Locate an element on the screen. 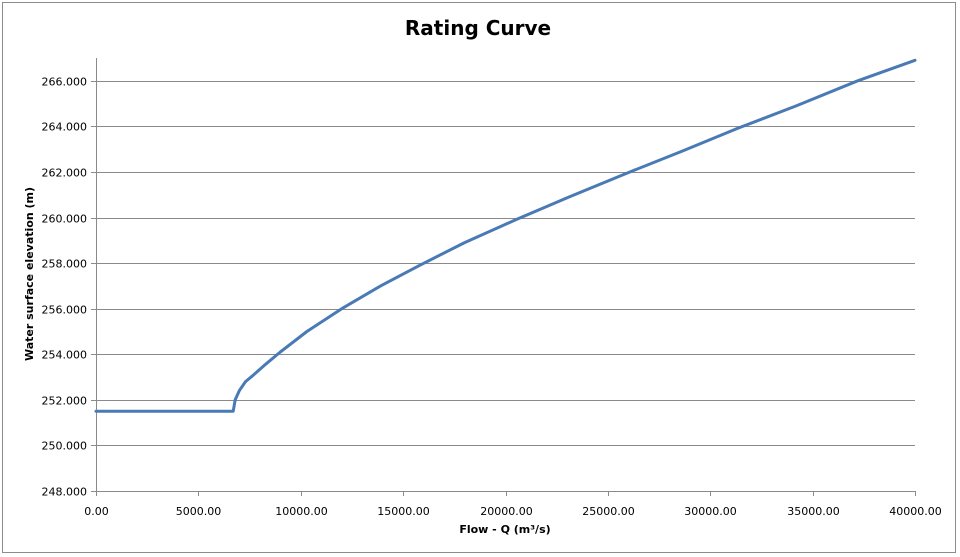 Image resolution: width=960 pixels, height=557 pixels. x-tick-label: 20000.00 is located at coordinates (506, 511).